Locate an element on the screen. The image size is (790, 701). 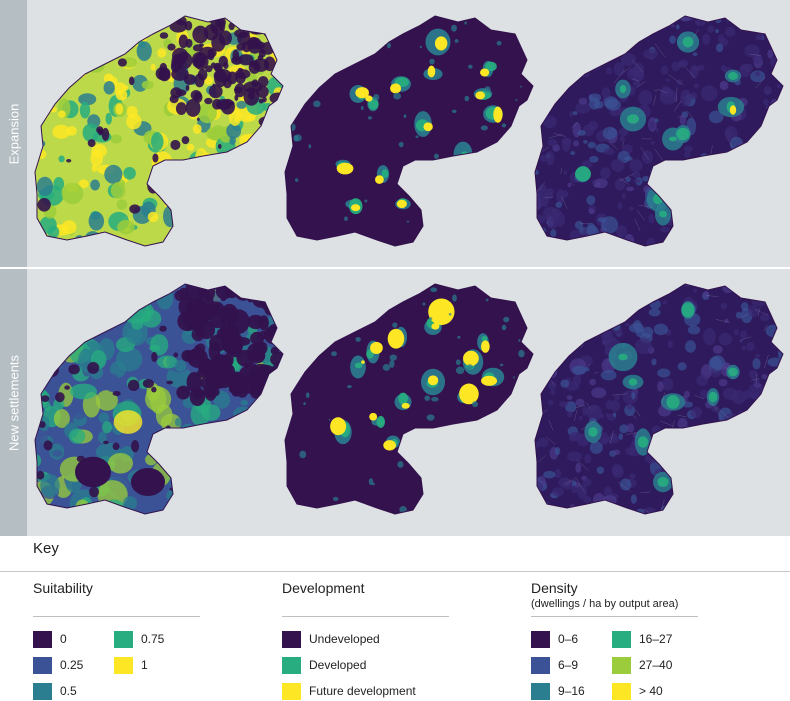
legend-title-development: Development is located at coordinates (323, 588).